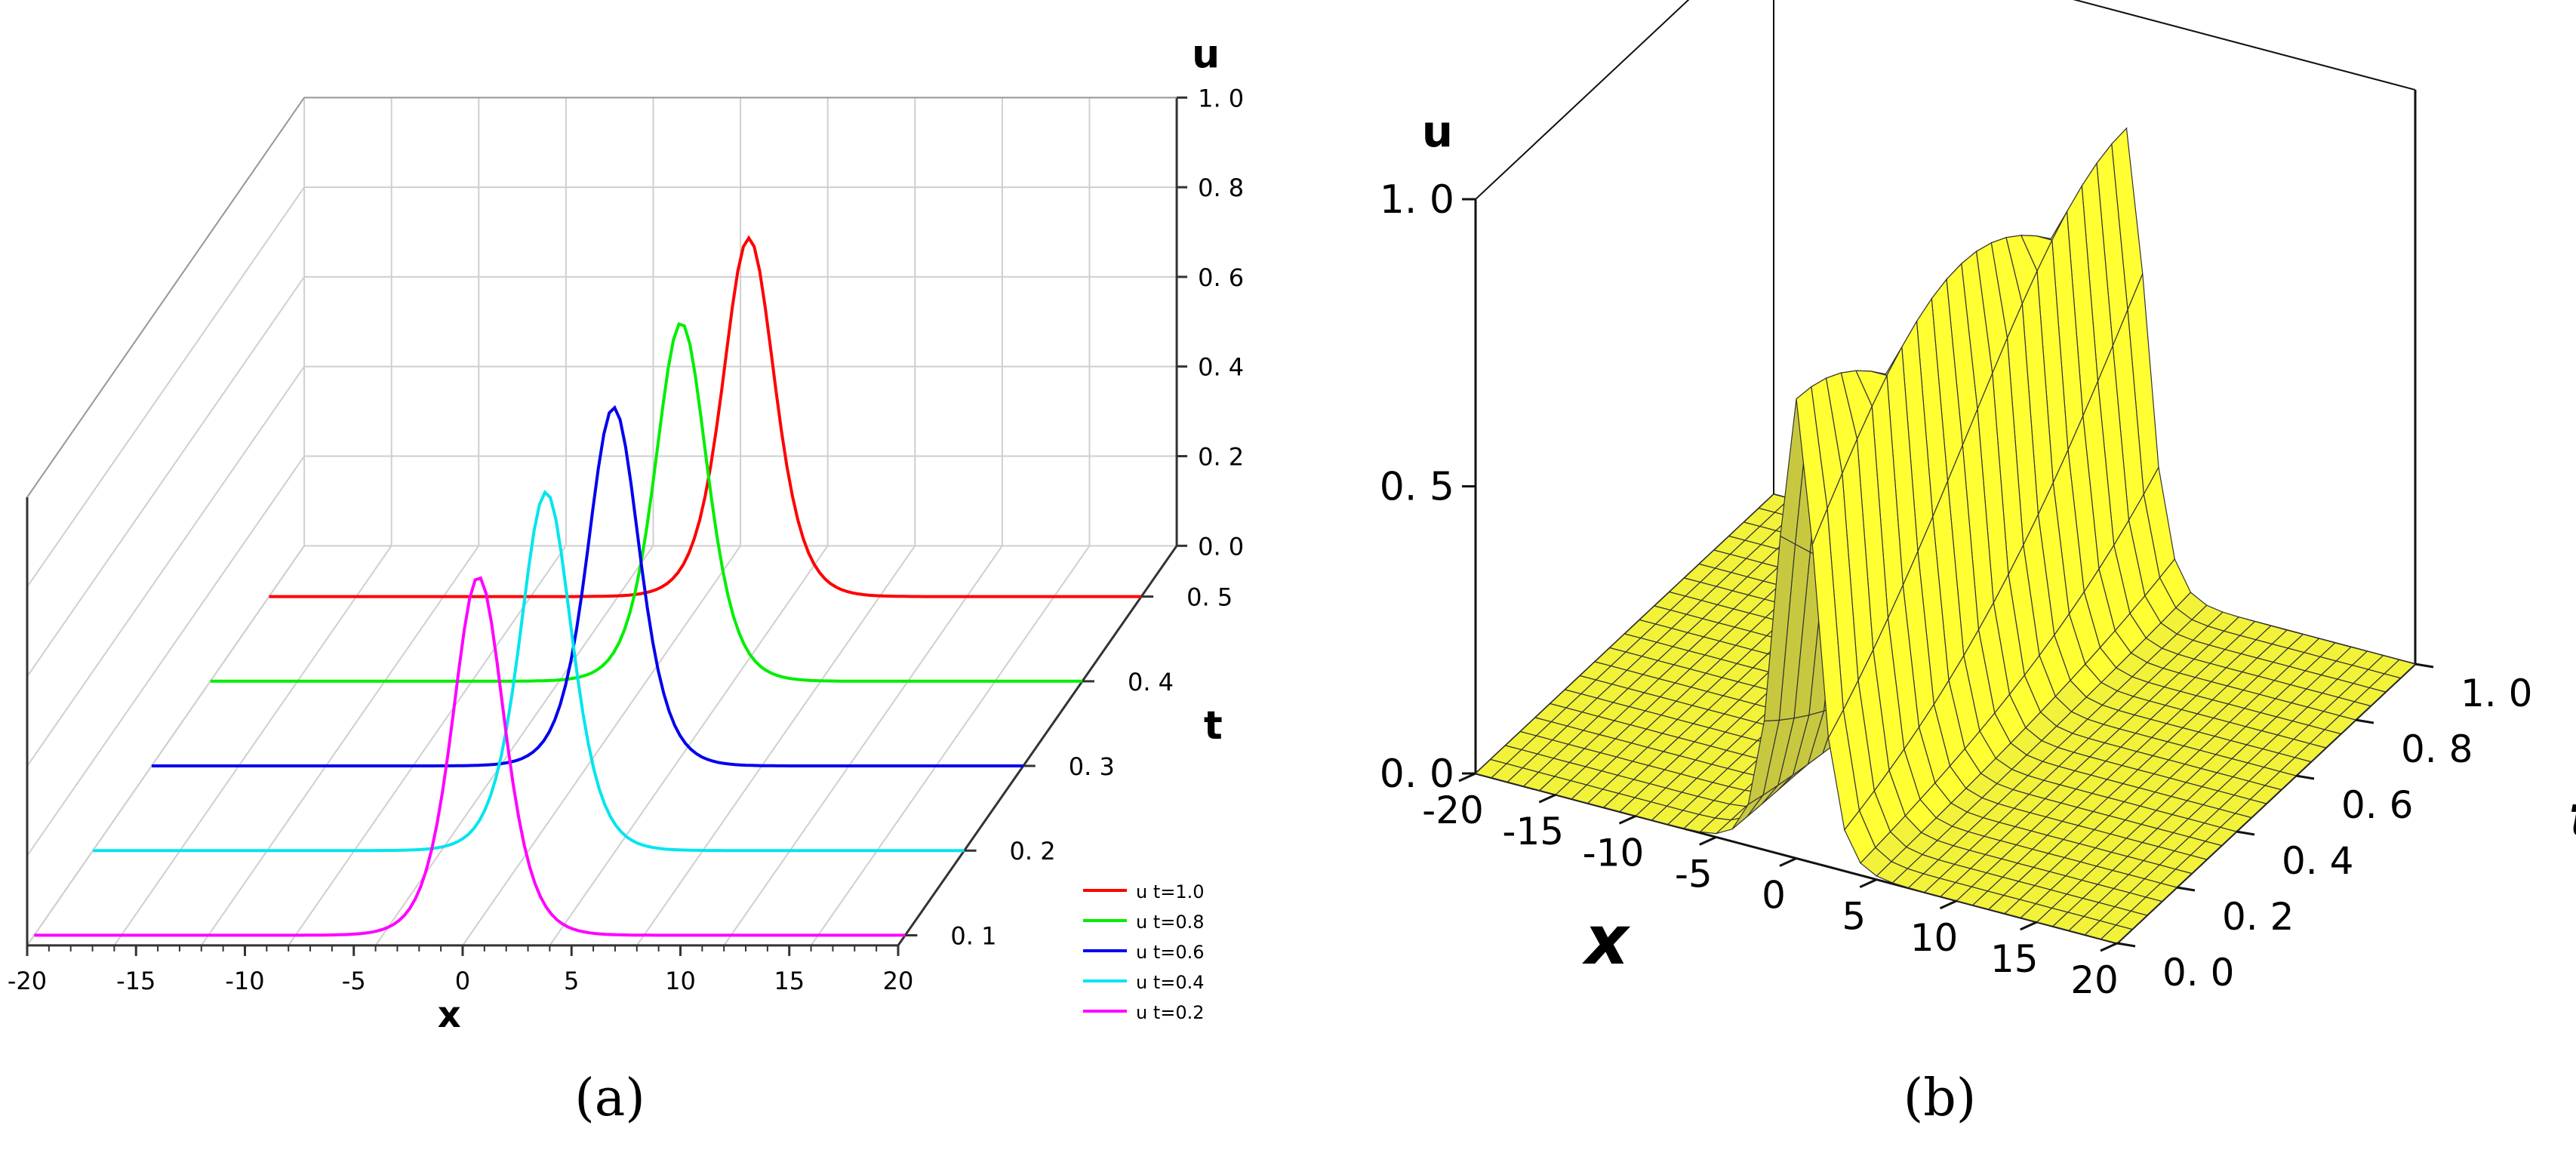 Image resolution: width=2576 pixels, height=1153 pixels. What do you see at coordinates (1945, 100) in the screenshot?
I see `axis-frame-top` at bounding box center [1945, 100].